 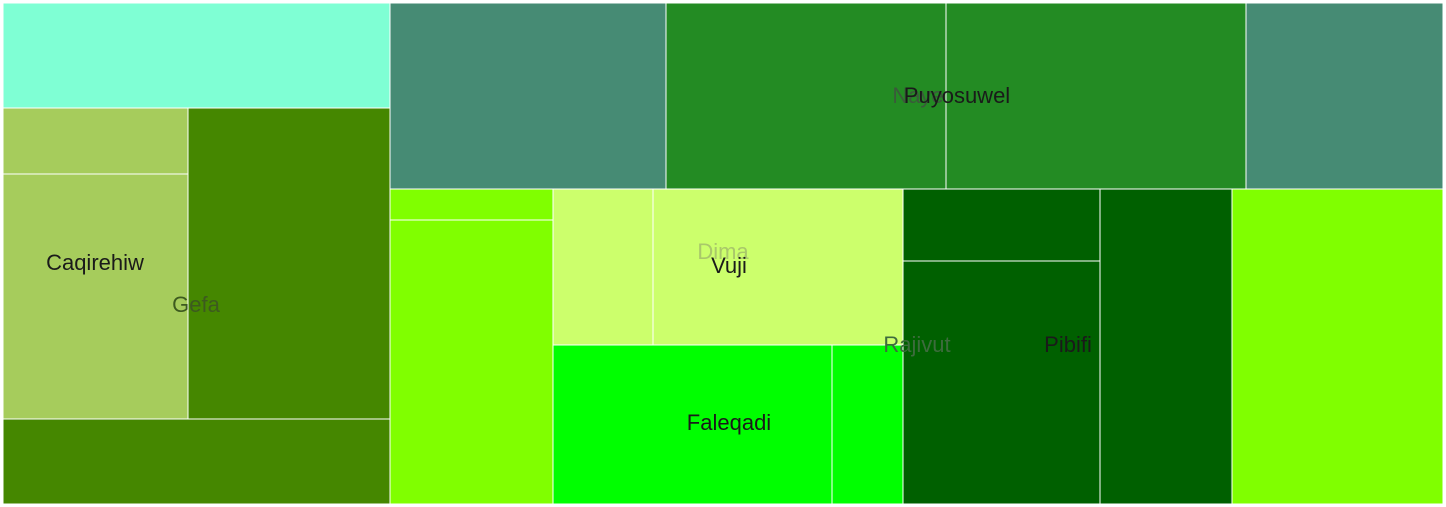 I want to click on treemap-cell-n1, so click(x=196, y=55).